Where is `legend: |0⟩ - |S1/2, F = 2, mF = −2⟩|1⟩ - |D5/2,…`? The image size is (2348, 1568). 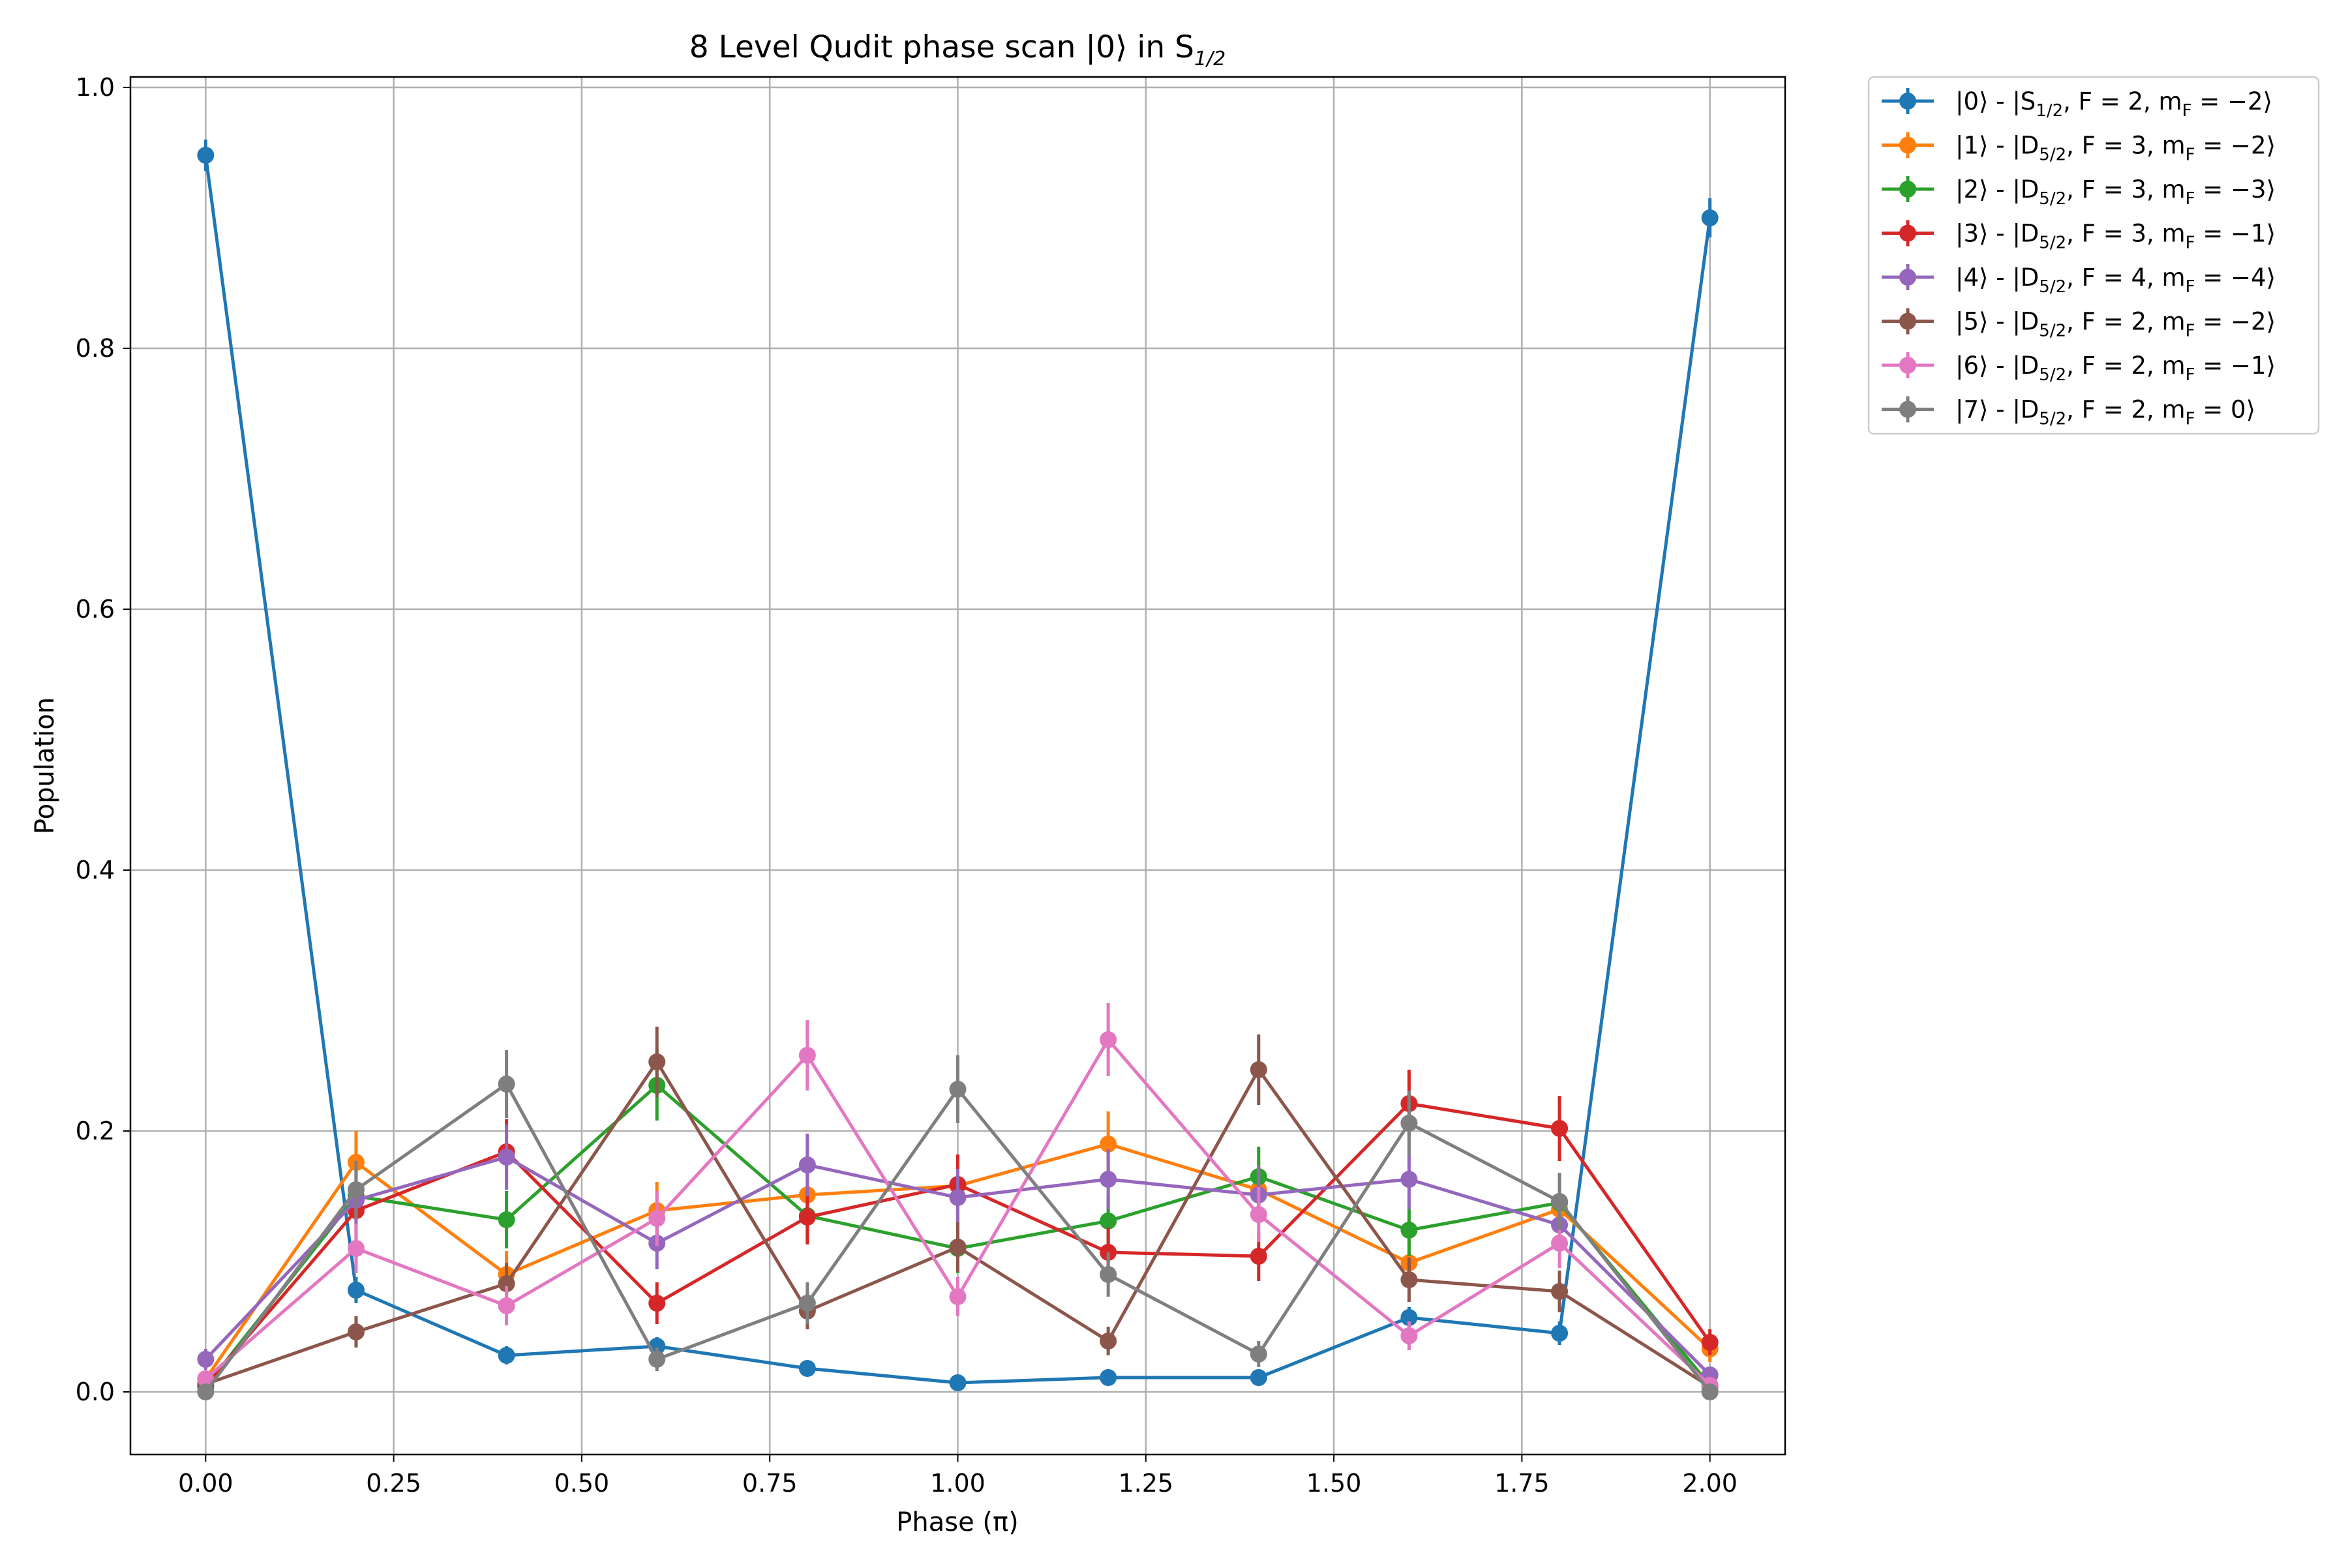 legend: |0⟩ - |S1/2, F = 2, mF = −2⟩|1⟩ - |D5/2,… is located at coordinates (2094, 255).